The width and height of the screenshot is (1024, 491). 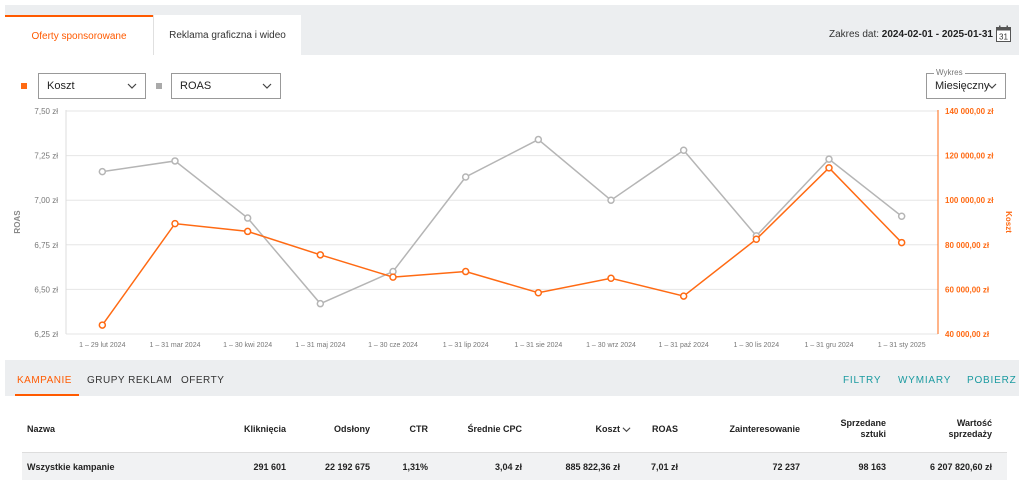 What do you see at coordinates (1008, 222) in the screenshot?
I see `y-axis-right-label: Koszt` at bounding box center [1008, 222].